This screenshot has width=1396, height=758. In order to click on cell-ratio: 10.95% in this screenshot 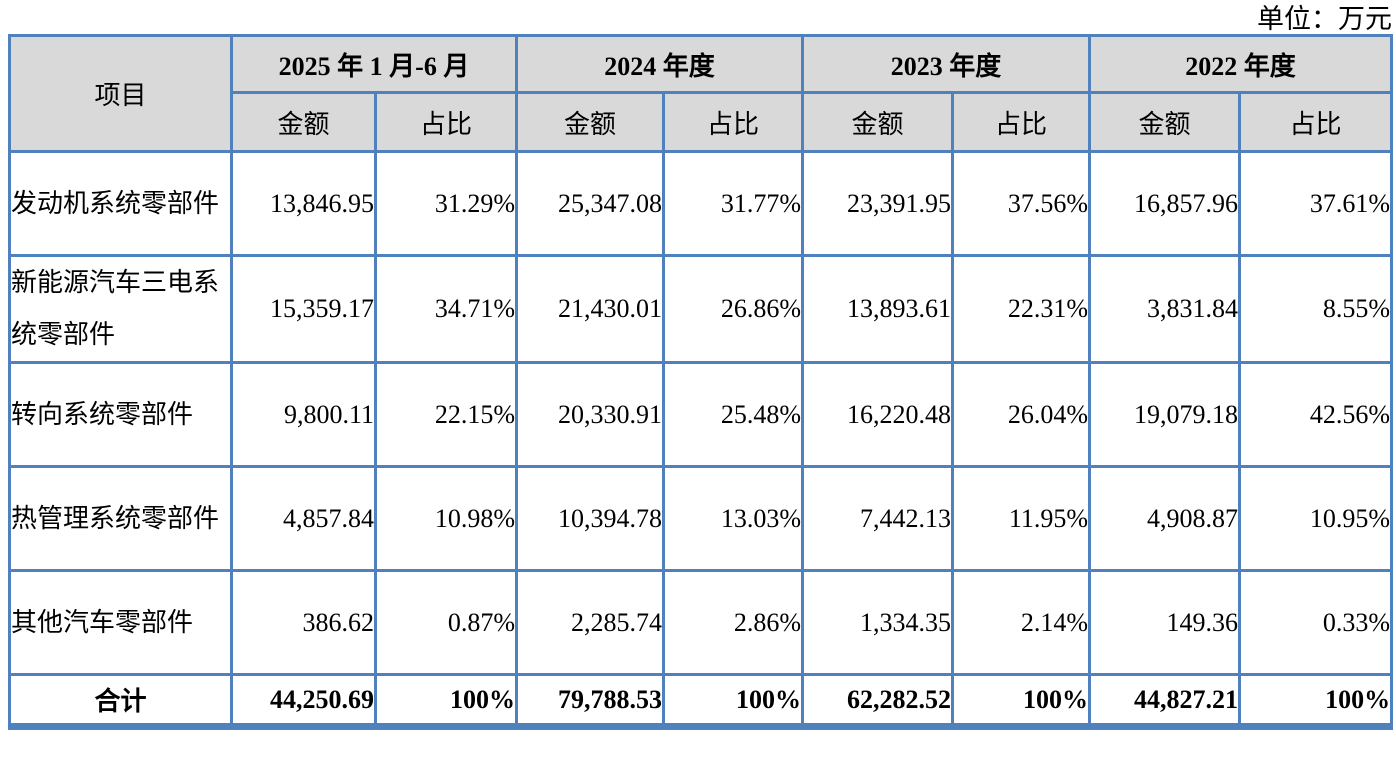, I will do `click(1316, 518)`.